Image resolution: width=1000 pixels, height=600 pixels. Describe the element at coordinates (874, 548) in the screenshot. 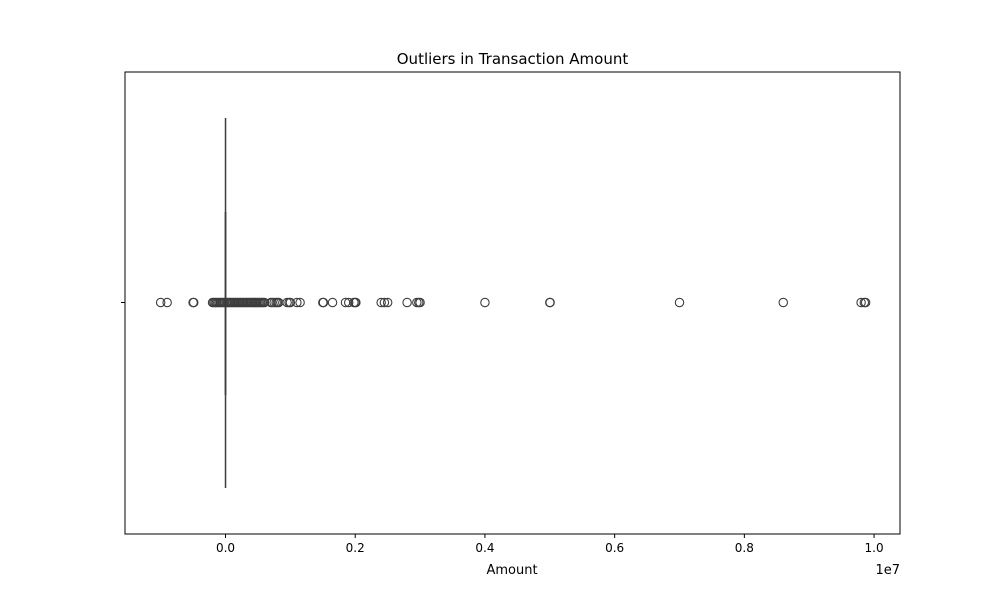

I see `x-tick-label: 1.0` at that location.